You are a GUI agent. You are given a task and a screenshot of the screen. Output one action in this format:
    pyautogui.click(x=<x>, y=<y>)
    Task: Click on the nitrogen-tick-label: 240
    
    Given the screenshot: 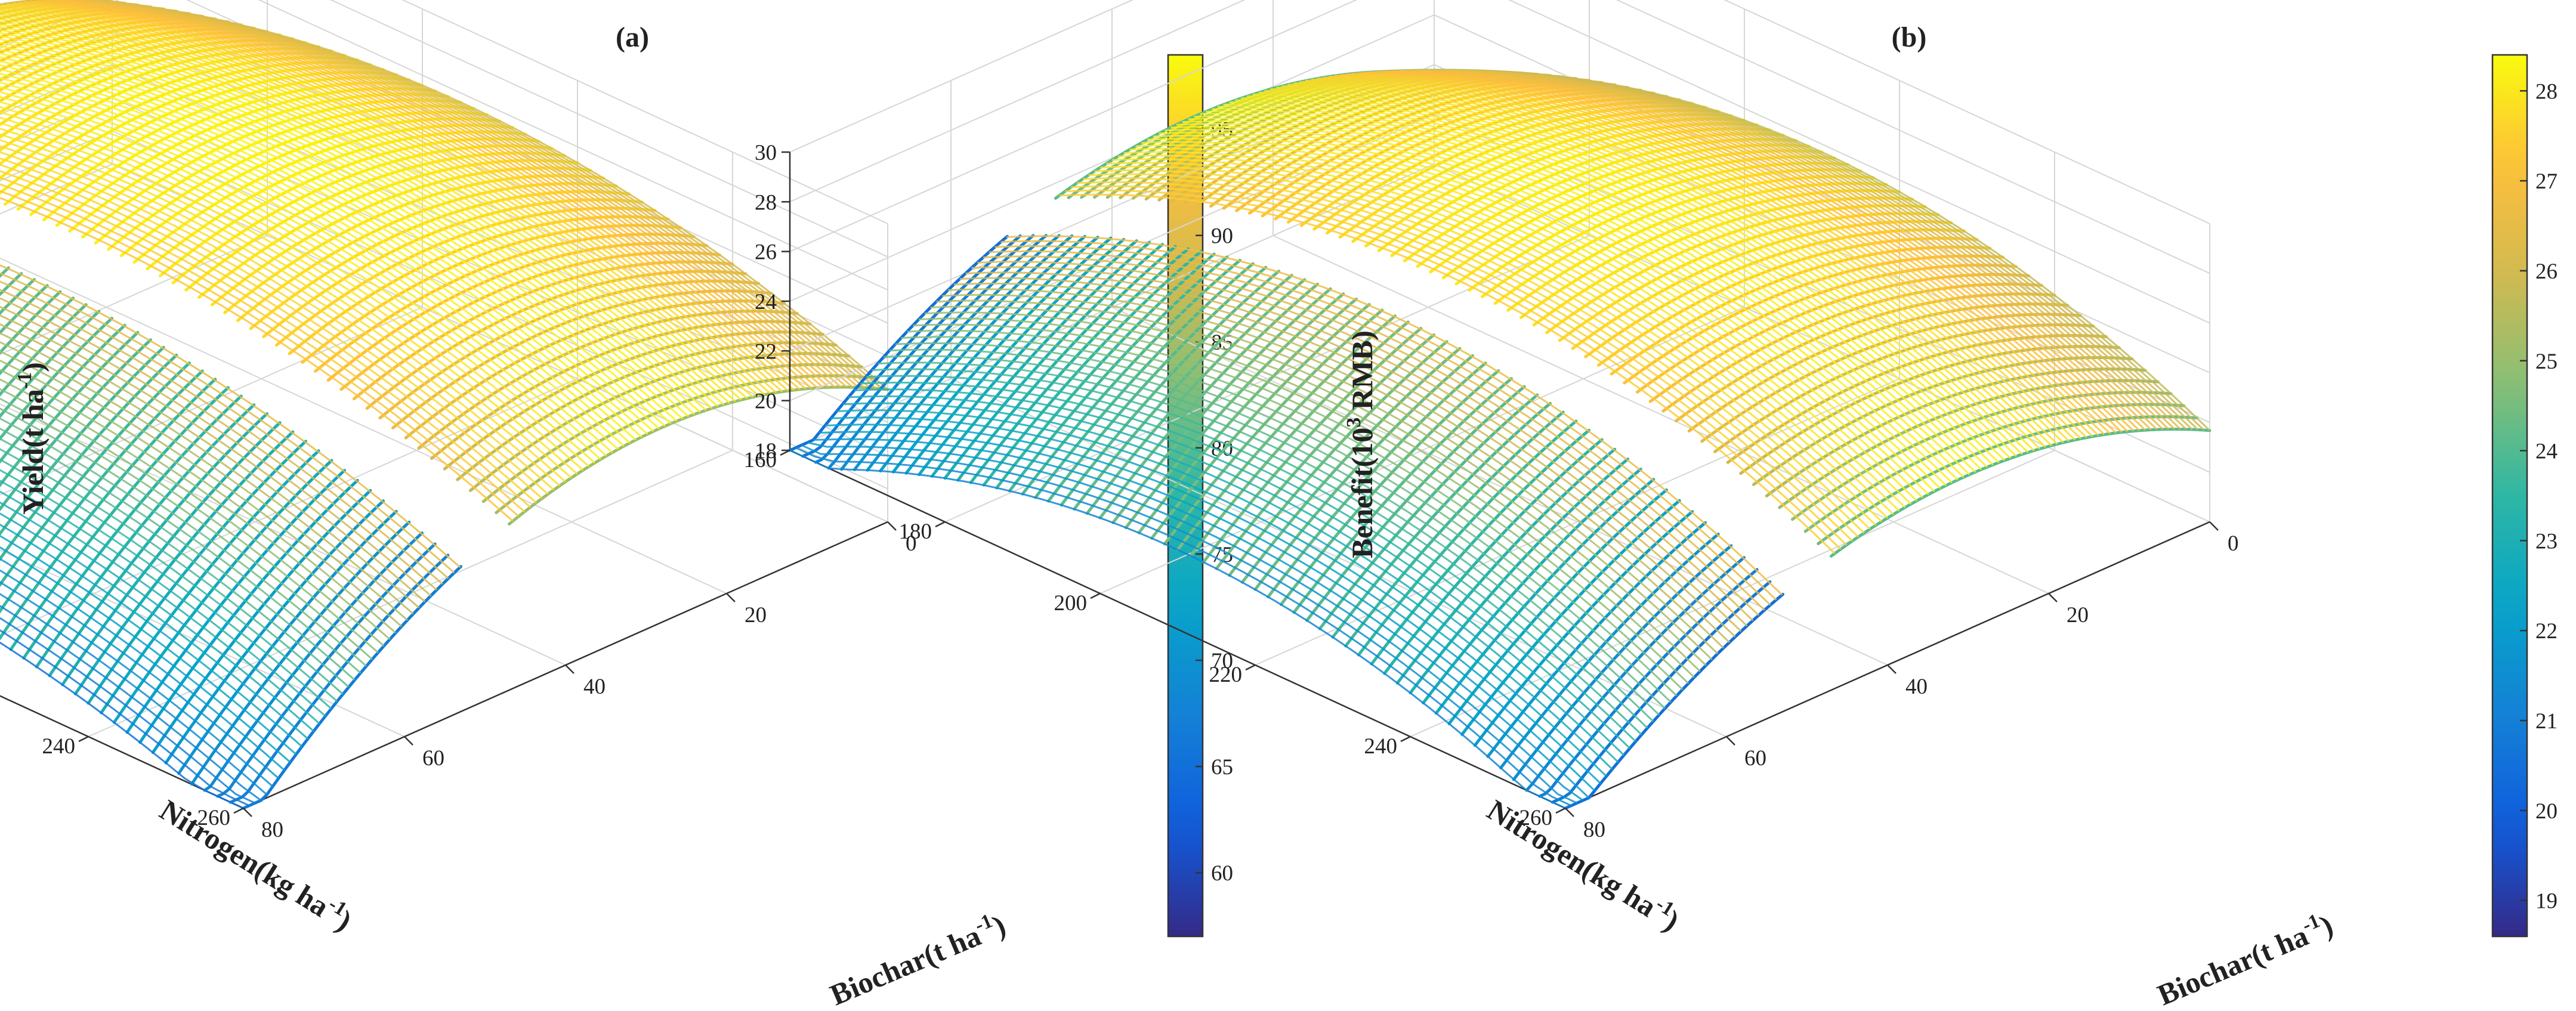 What is the action you would take?
    pyautogui.click(x=1381, y=746)
    